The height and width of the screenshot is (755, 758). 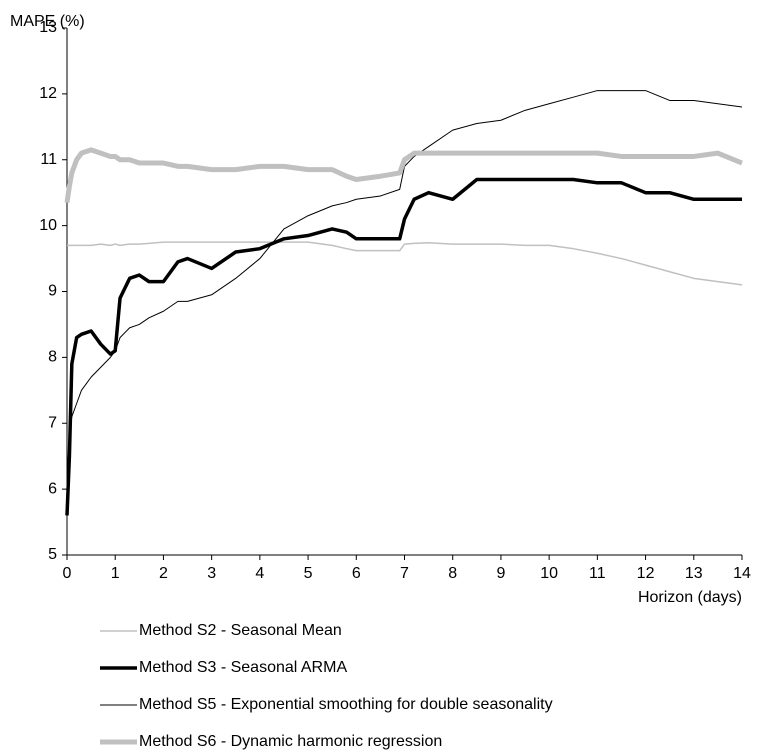 What do you see at coordinates (48, 27) in the screenshot?
I see `y-tick-label: 13` at bounding box center [48, 27].